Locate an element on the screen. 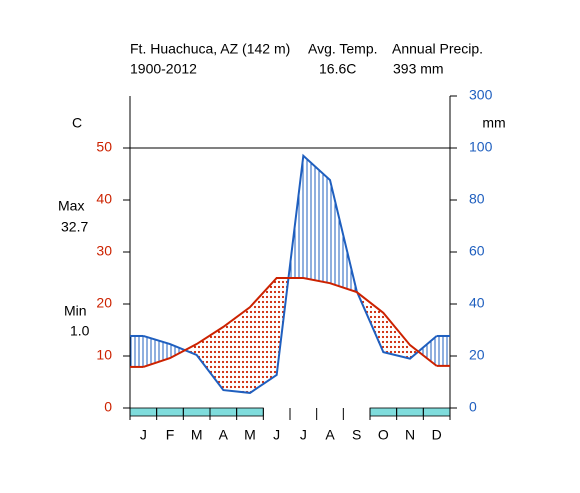  y2-tick-label: 60 is located at coordinates (477, 251).